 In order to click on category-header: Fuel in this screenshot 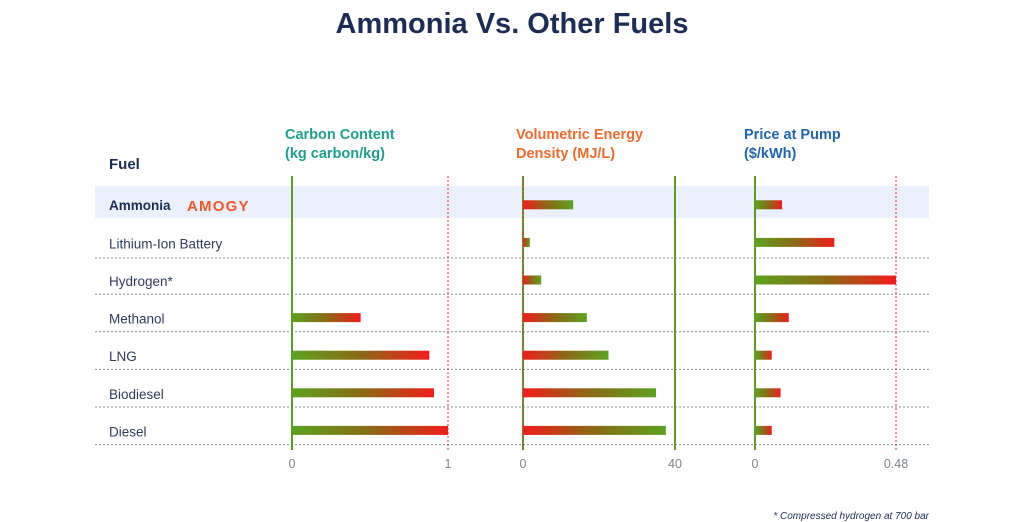, I will do `click(124, 164)`.